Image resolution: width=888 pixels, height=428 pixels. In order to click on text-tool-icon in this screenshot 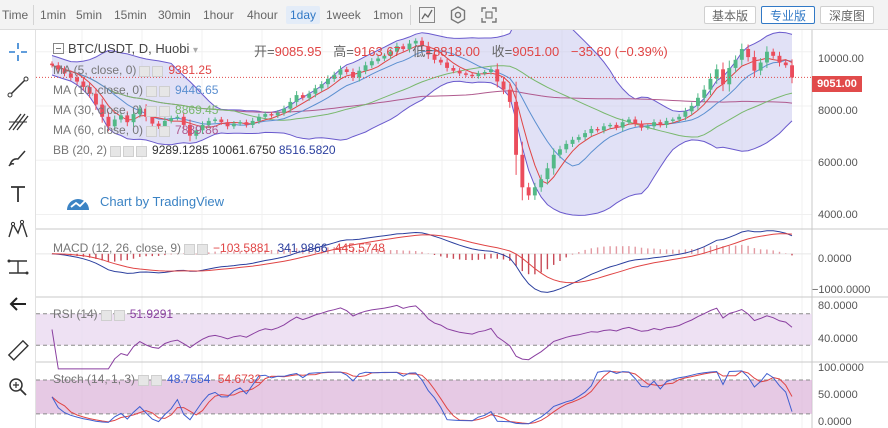, I will do `click(18, 194)`.